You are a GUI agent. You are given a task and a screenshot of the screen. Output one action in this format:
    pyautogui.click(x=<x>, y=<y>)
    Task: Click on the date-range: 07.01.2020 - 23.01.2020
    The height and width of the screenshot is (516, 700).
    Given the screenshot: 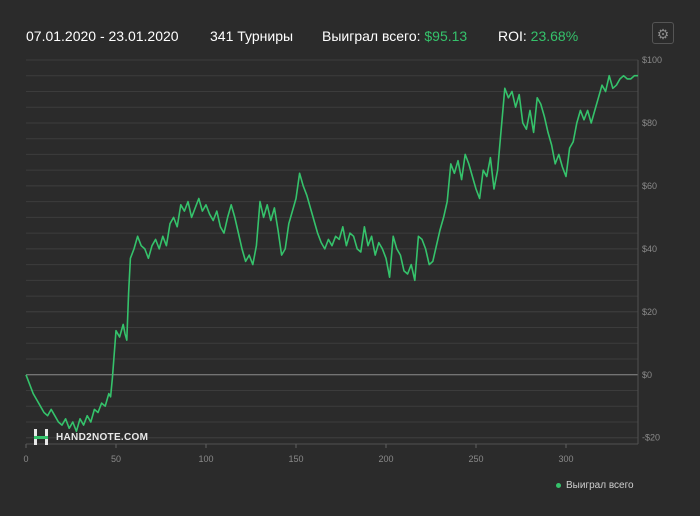 What is the action you would take?
    pyautogui.click(x=102, y=36)
    